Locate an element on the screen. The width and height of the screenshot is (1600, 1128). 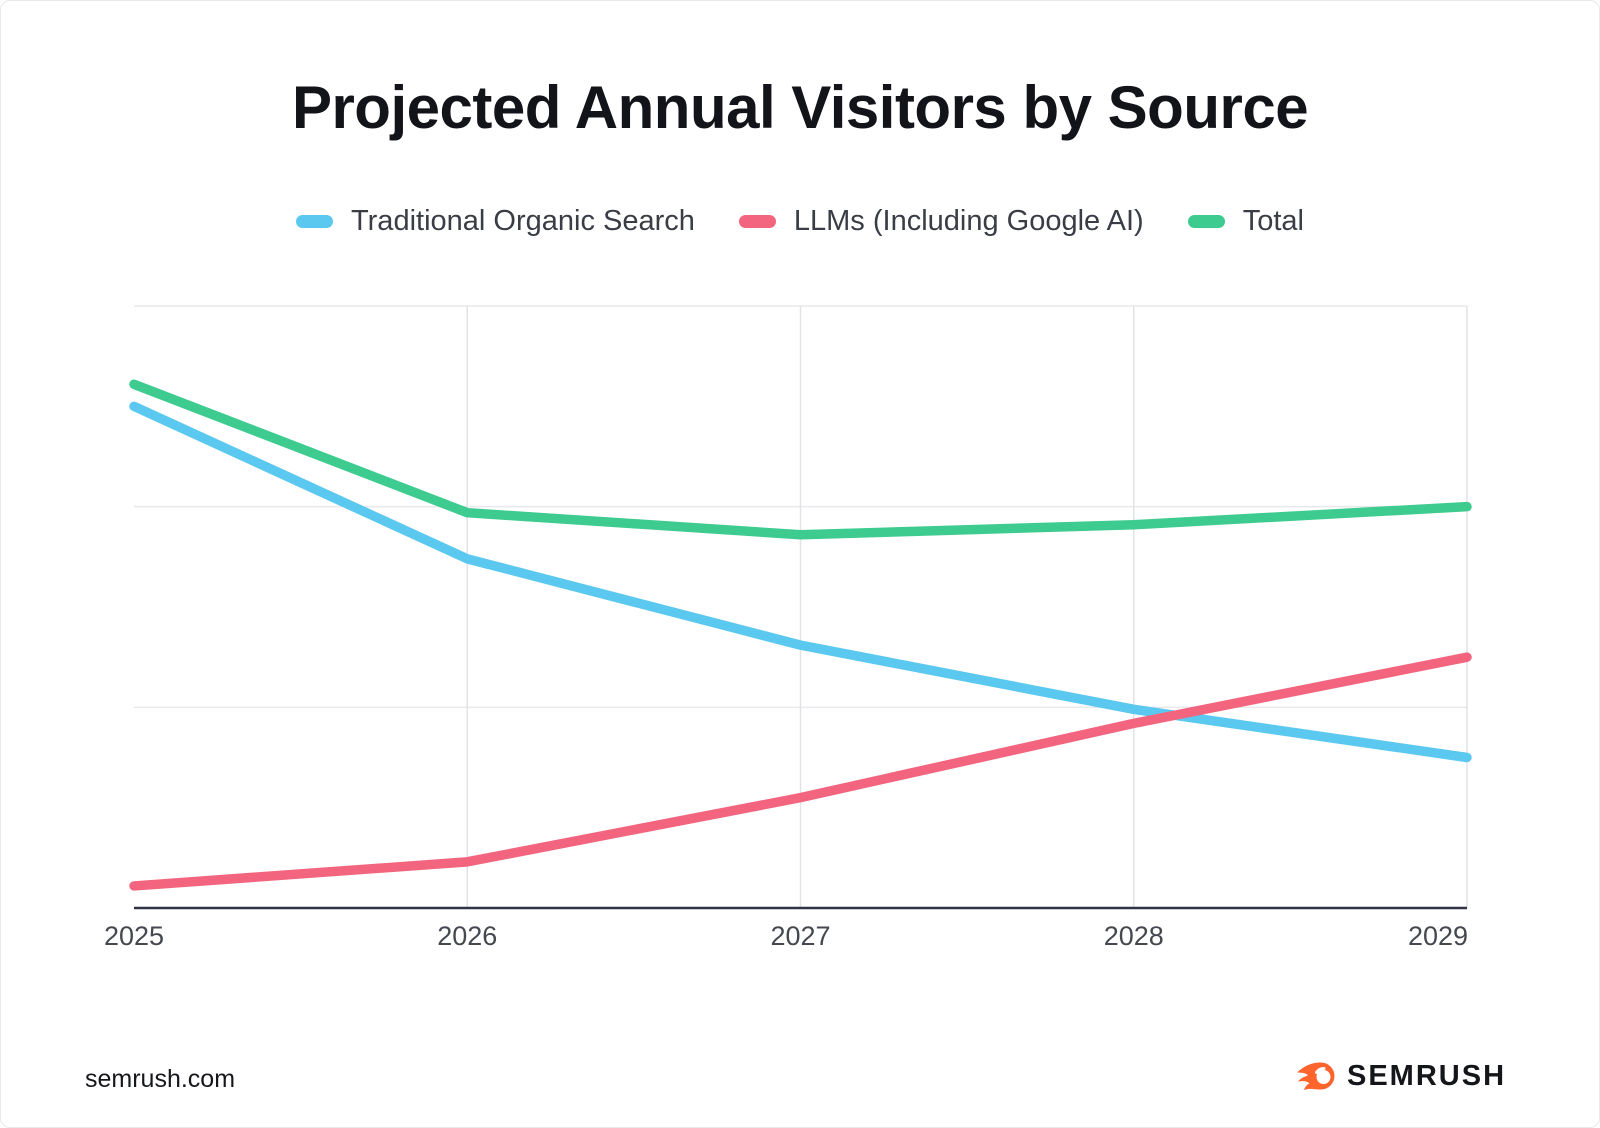
x-tick-label: 2028 is located at coordinates (1133, 936).